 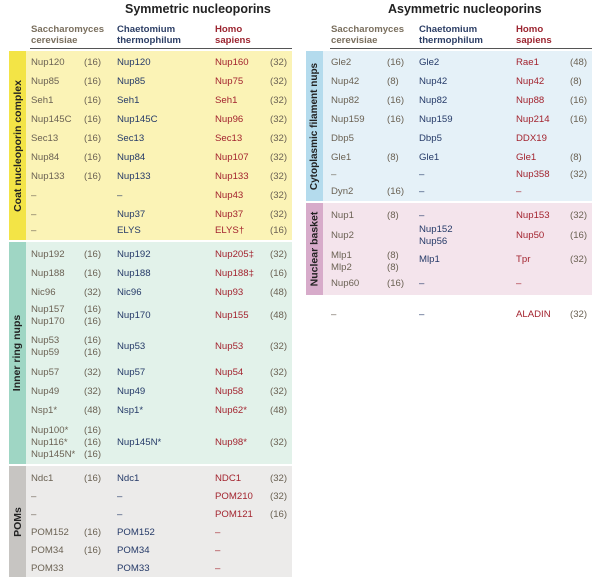 What do you see at coordinates (341, 62) in the screenshot?
I see `sc-gene: Gle2` at bounding box center [341, 62].